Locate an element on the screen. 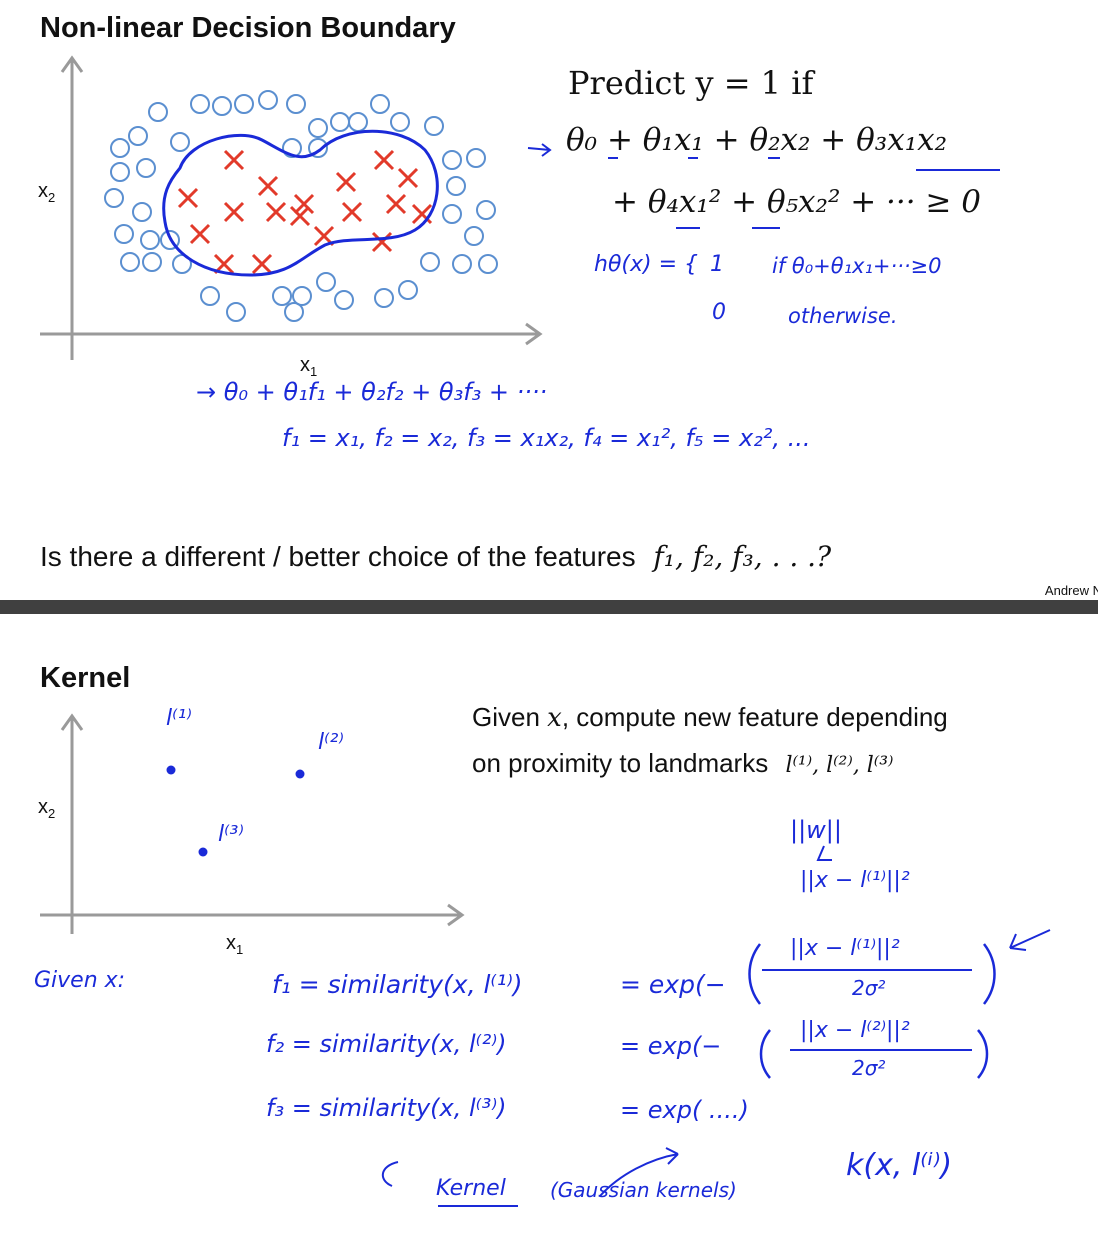  hand-exp1-denominator: 2σ² is located at coordinates (869, 988).